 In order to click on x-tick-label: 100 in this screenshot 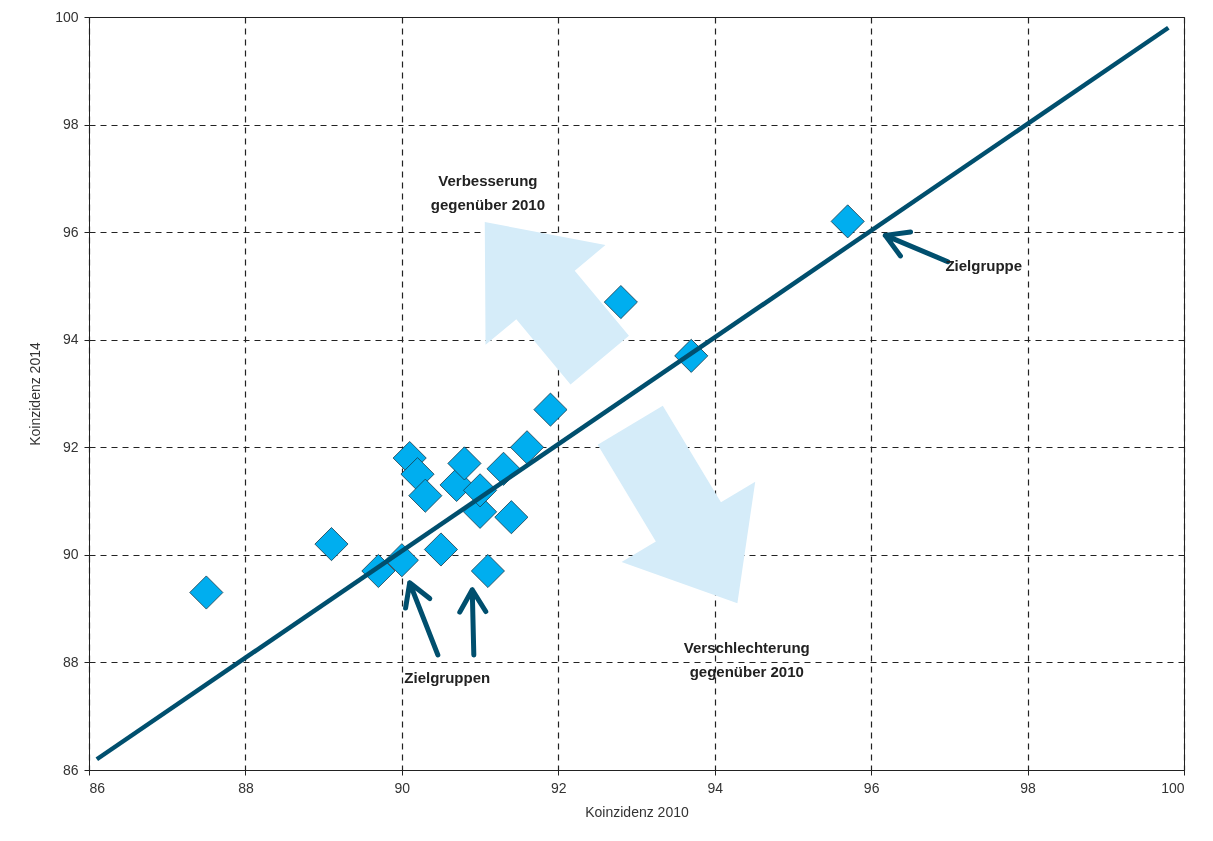, I will do `click(1173, 787)`.